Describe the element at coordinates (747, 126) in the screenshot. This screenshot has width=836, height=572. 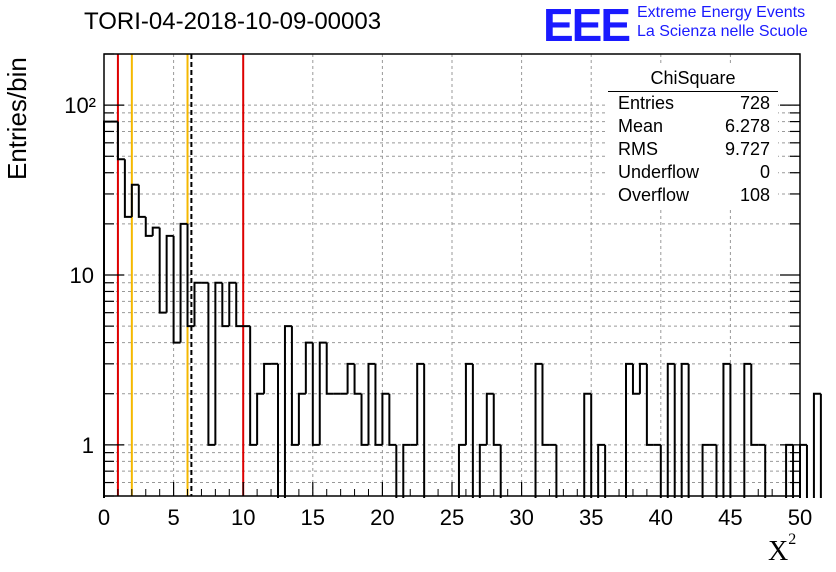
I see `stats-value: 6.278` at that location.